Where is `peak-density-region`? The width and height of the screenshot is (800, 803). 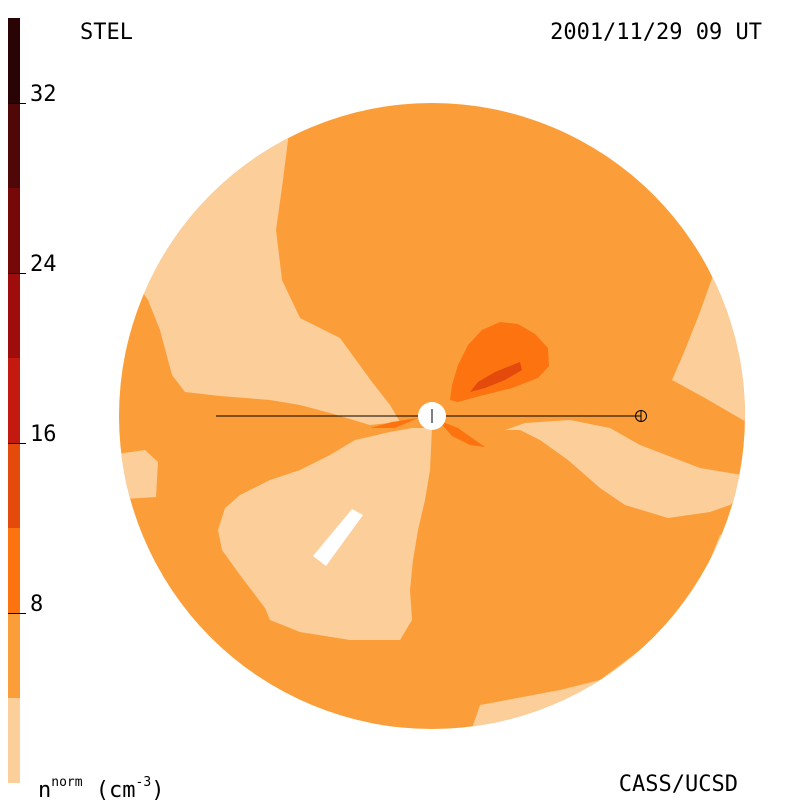 peak-density-region is located at coordinates (496, 377).